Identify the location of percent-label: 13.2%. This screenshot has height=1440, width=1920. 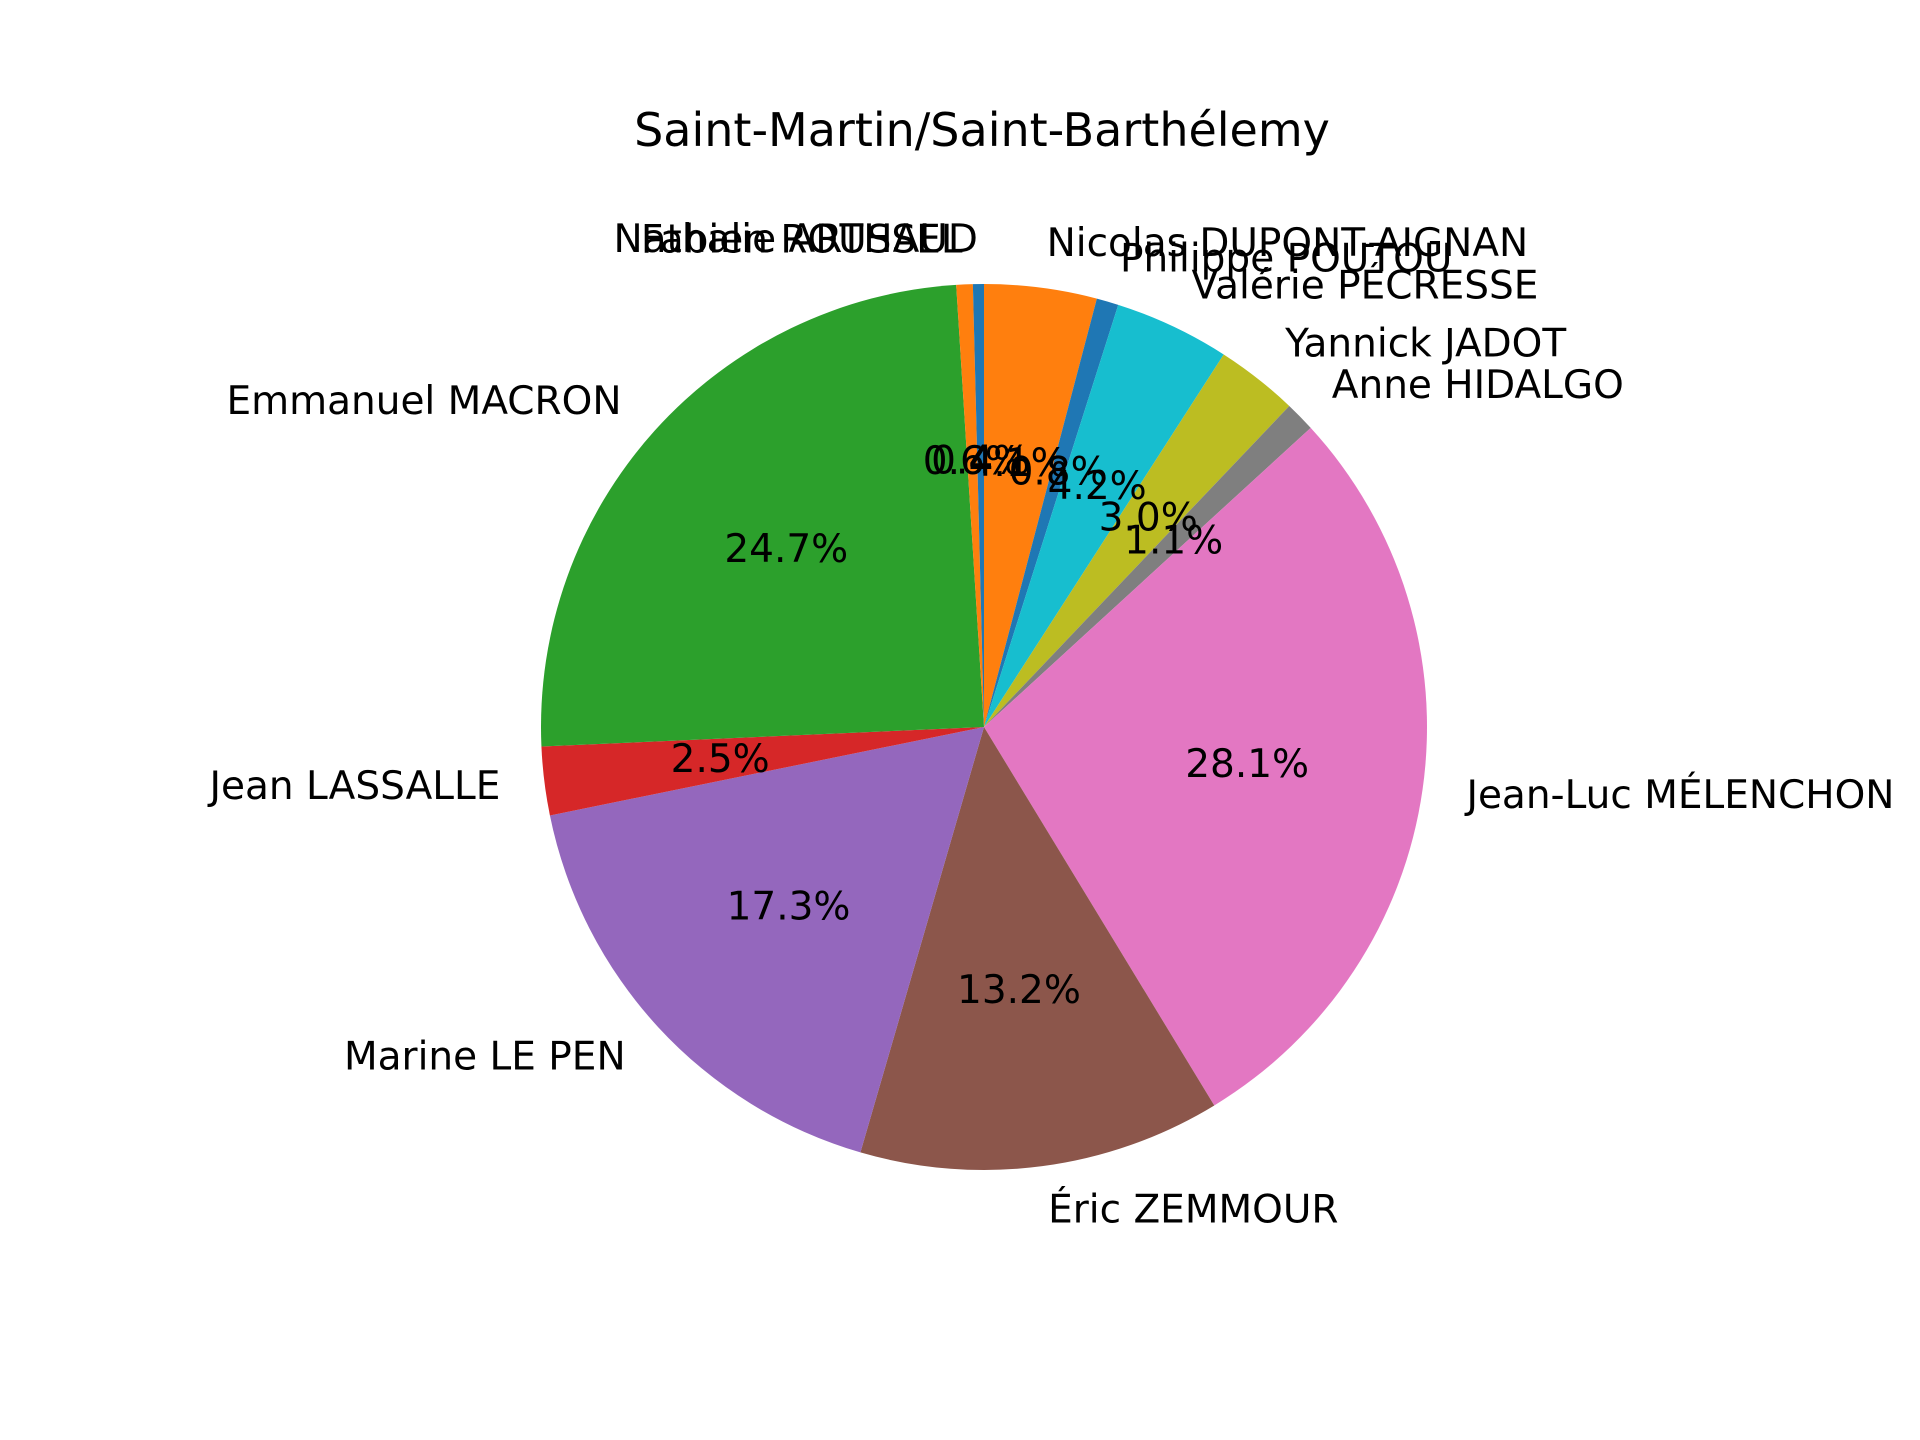
(1019, 990).